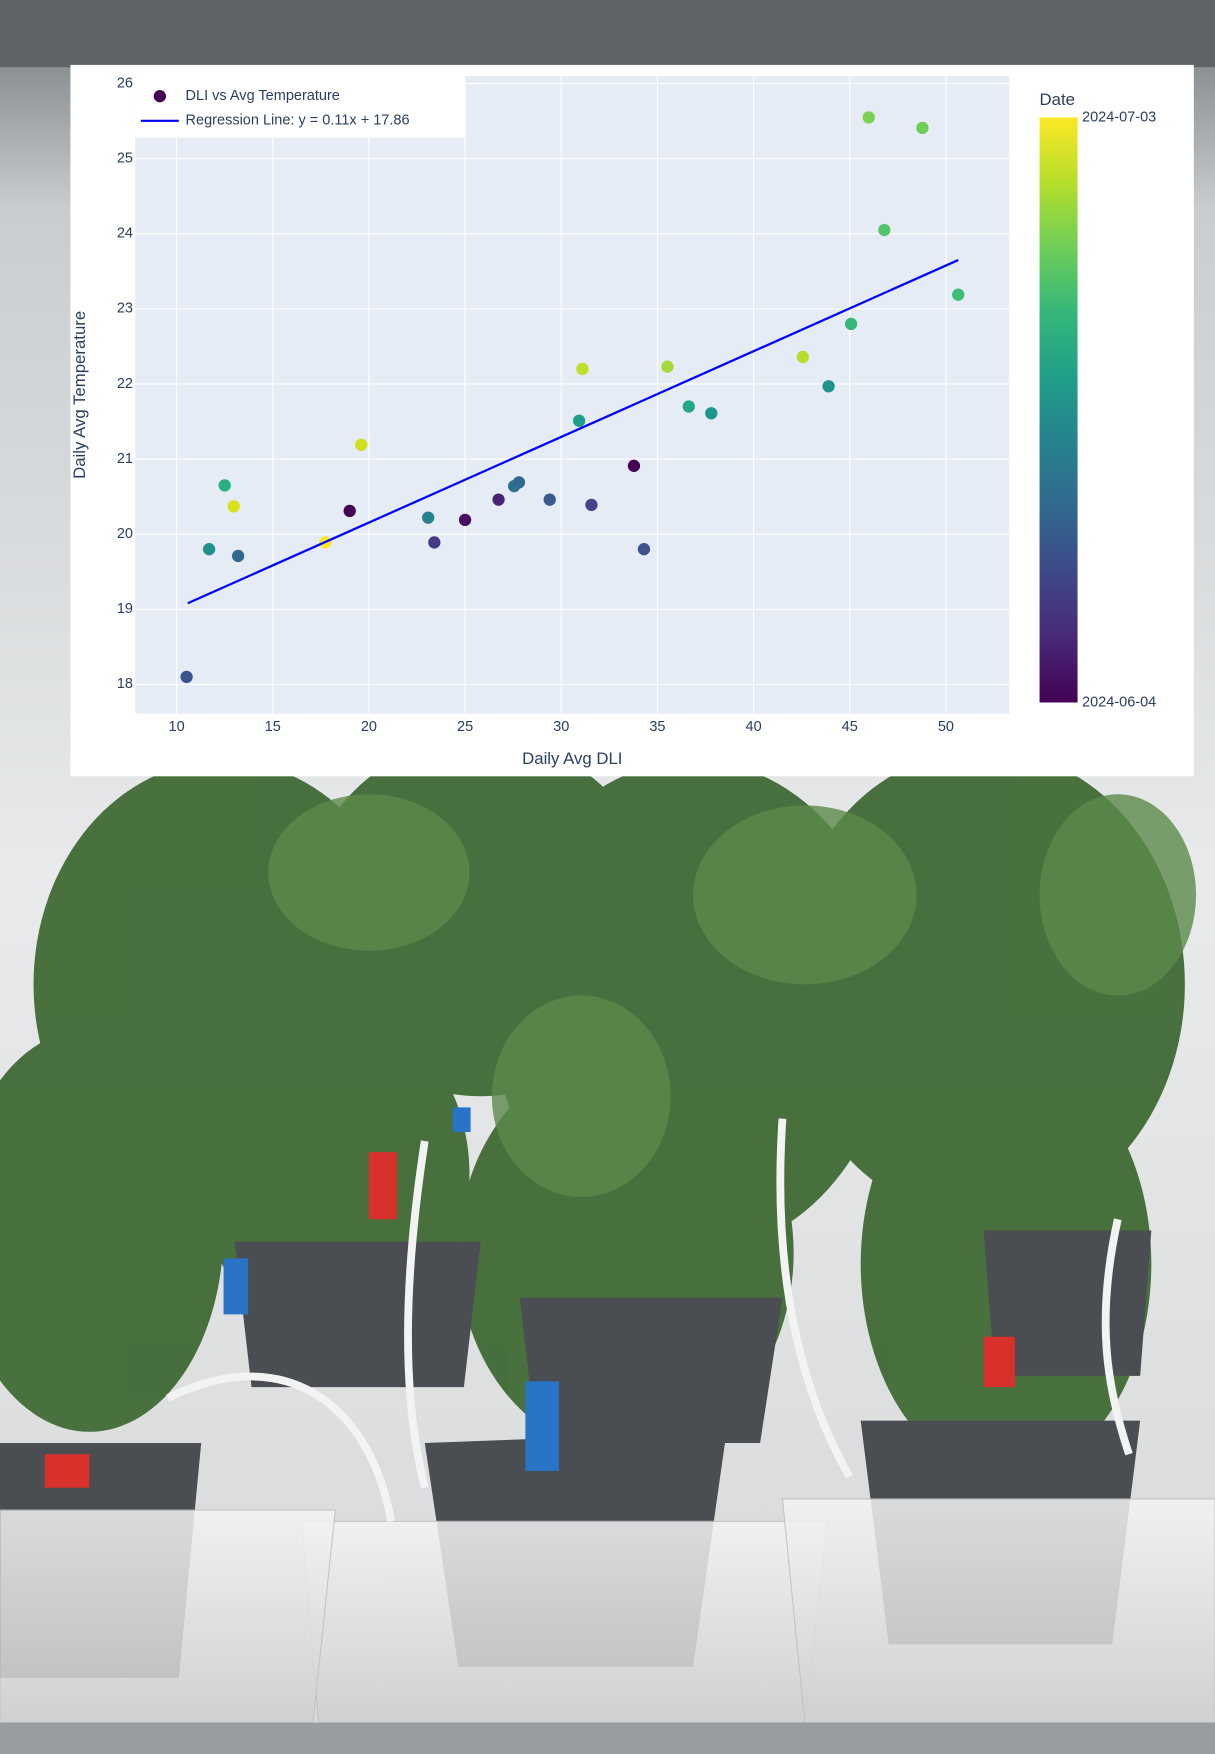 Image resolution: width=1215 pixels, height=1754 pixels. Describe the element at coordinates (754, 727) in the screenshot. I see `x-tick-label: 40` at that location.